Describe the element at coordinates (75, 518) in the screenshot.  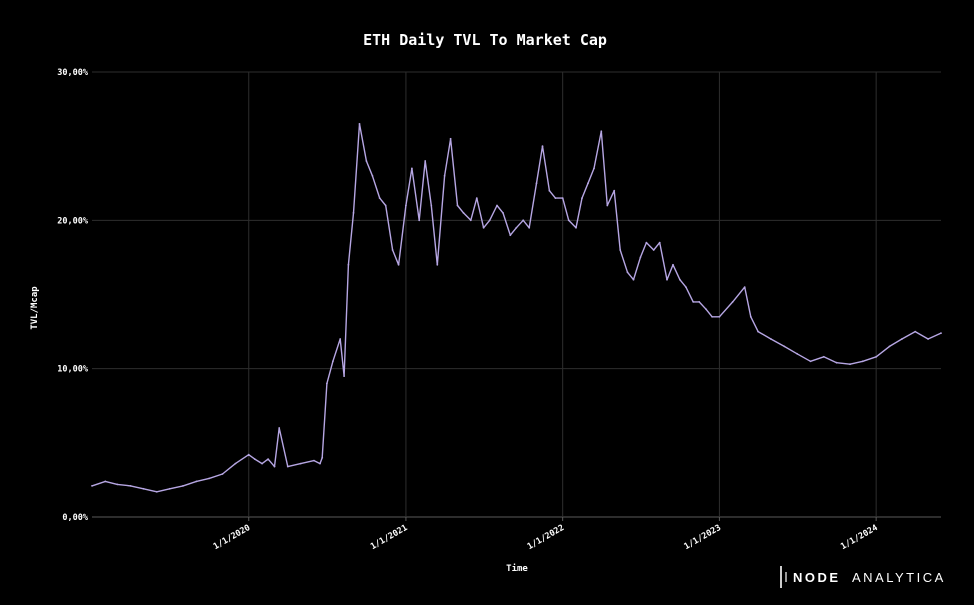
I see `y-tick-label: 0,00%` at that location.